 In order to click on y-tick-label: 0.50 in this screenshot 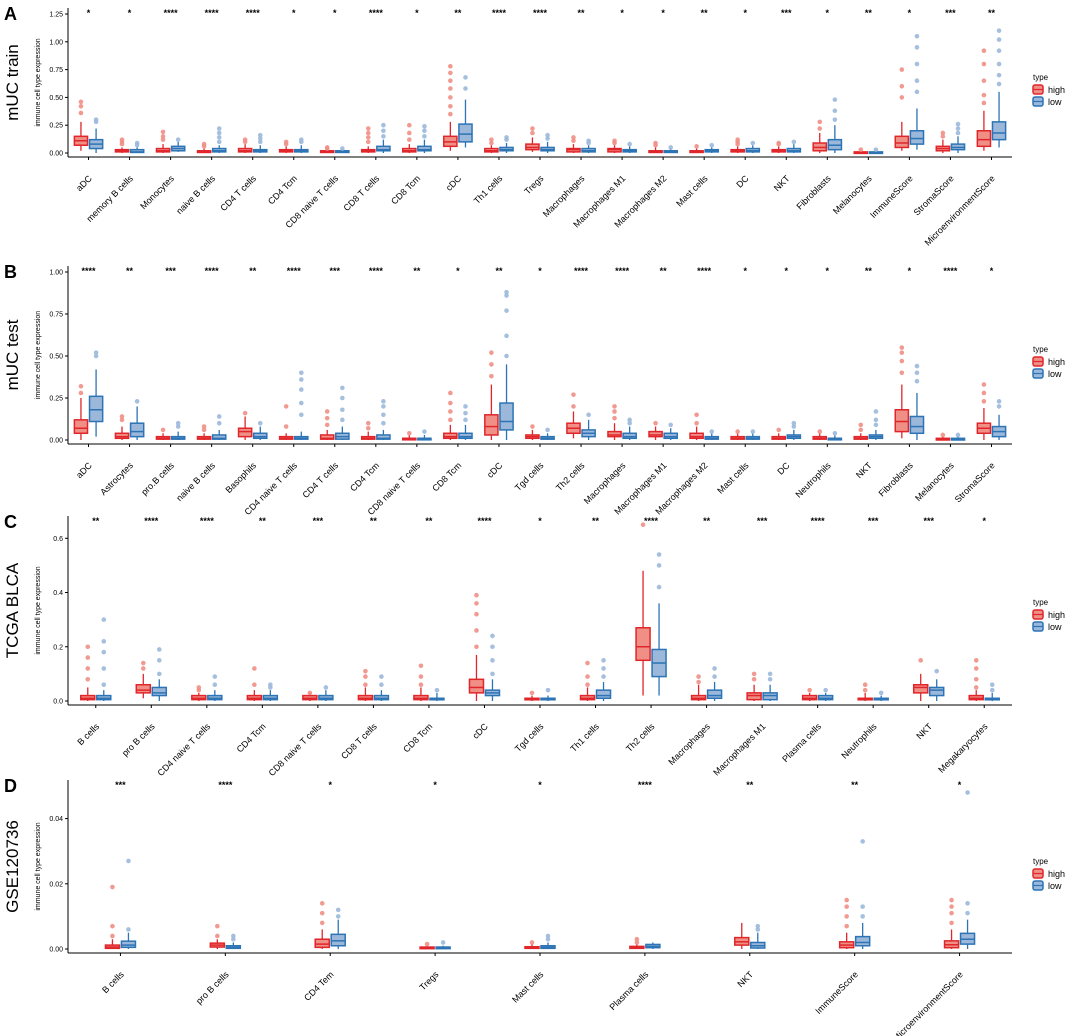, I will do `click(56, 357)`.